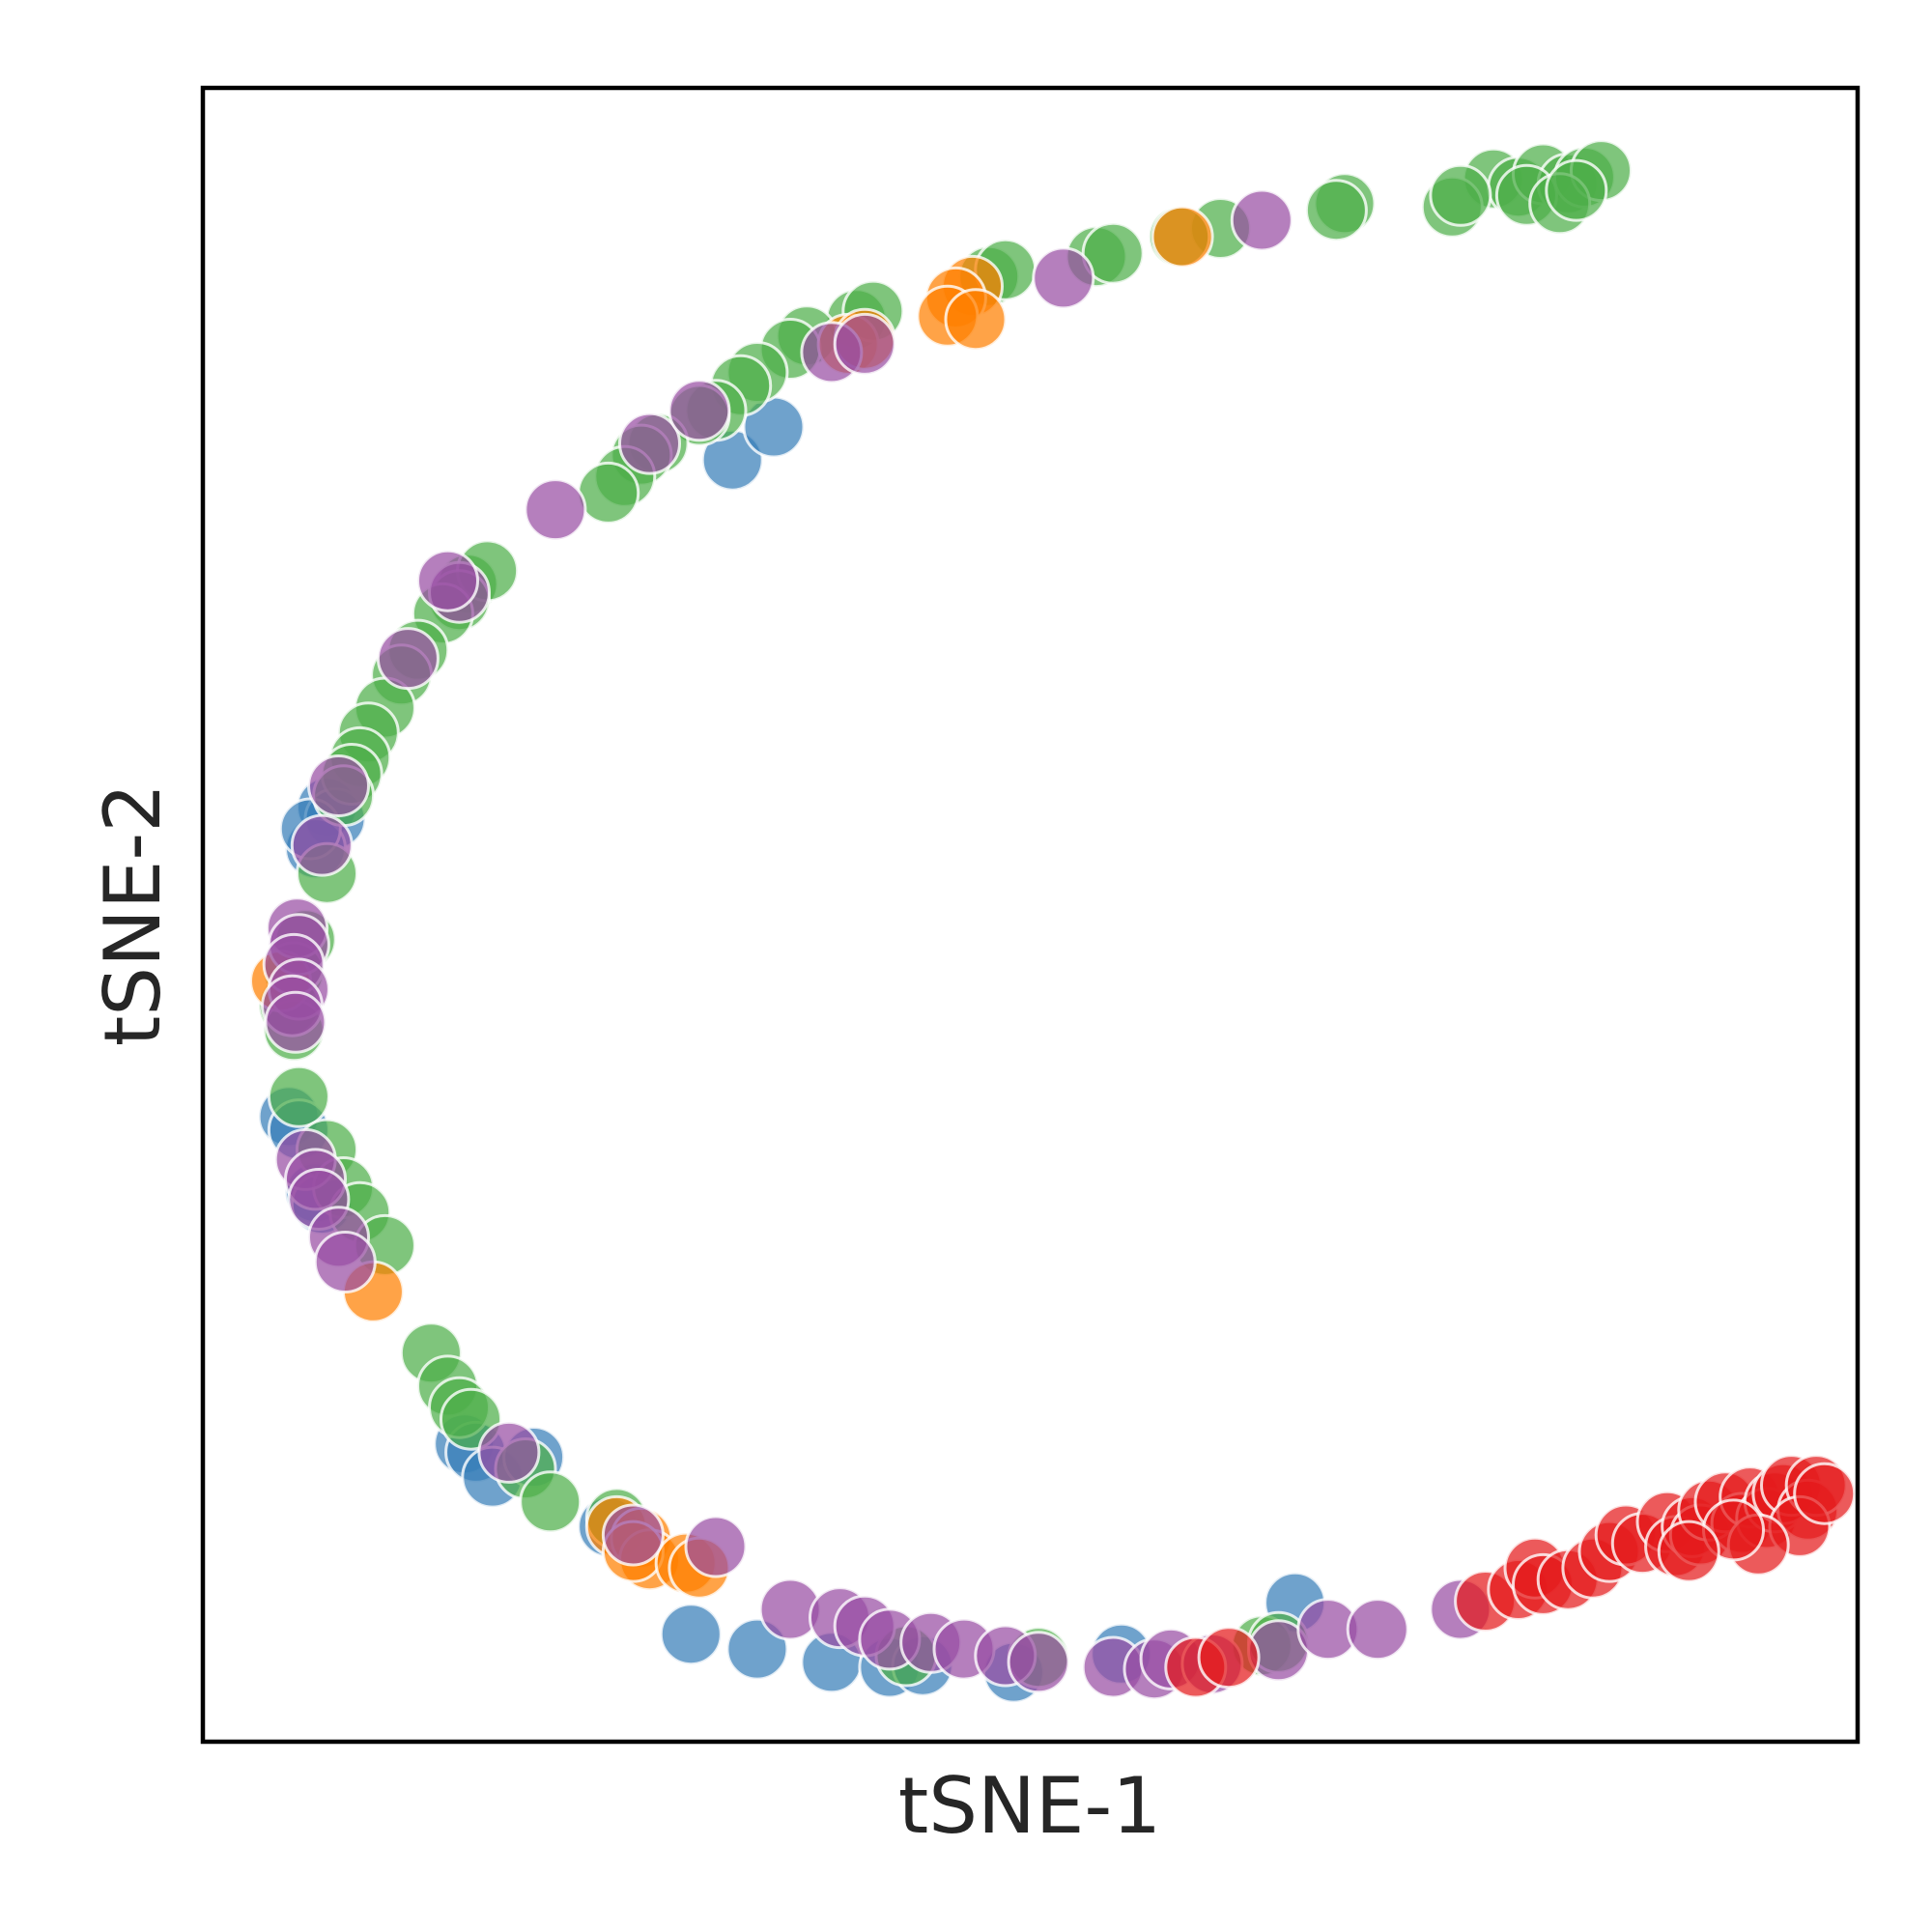 The width and height of the screenshot is (1932, 1932). What do you see at coordinates (133, 914) in the screenshot?
I see `y-axis-label: tSNE-2` at bounding box center [133, 914].